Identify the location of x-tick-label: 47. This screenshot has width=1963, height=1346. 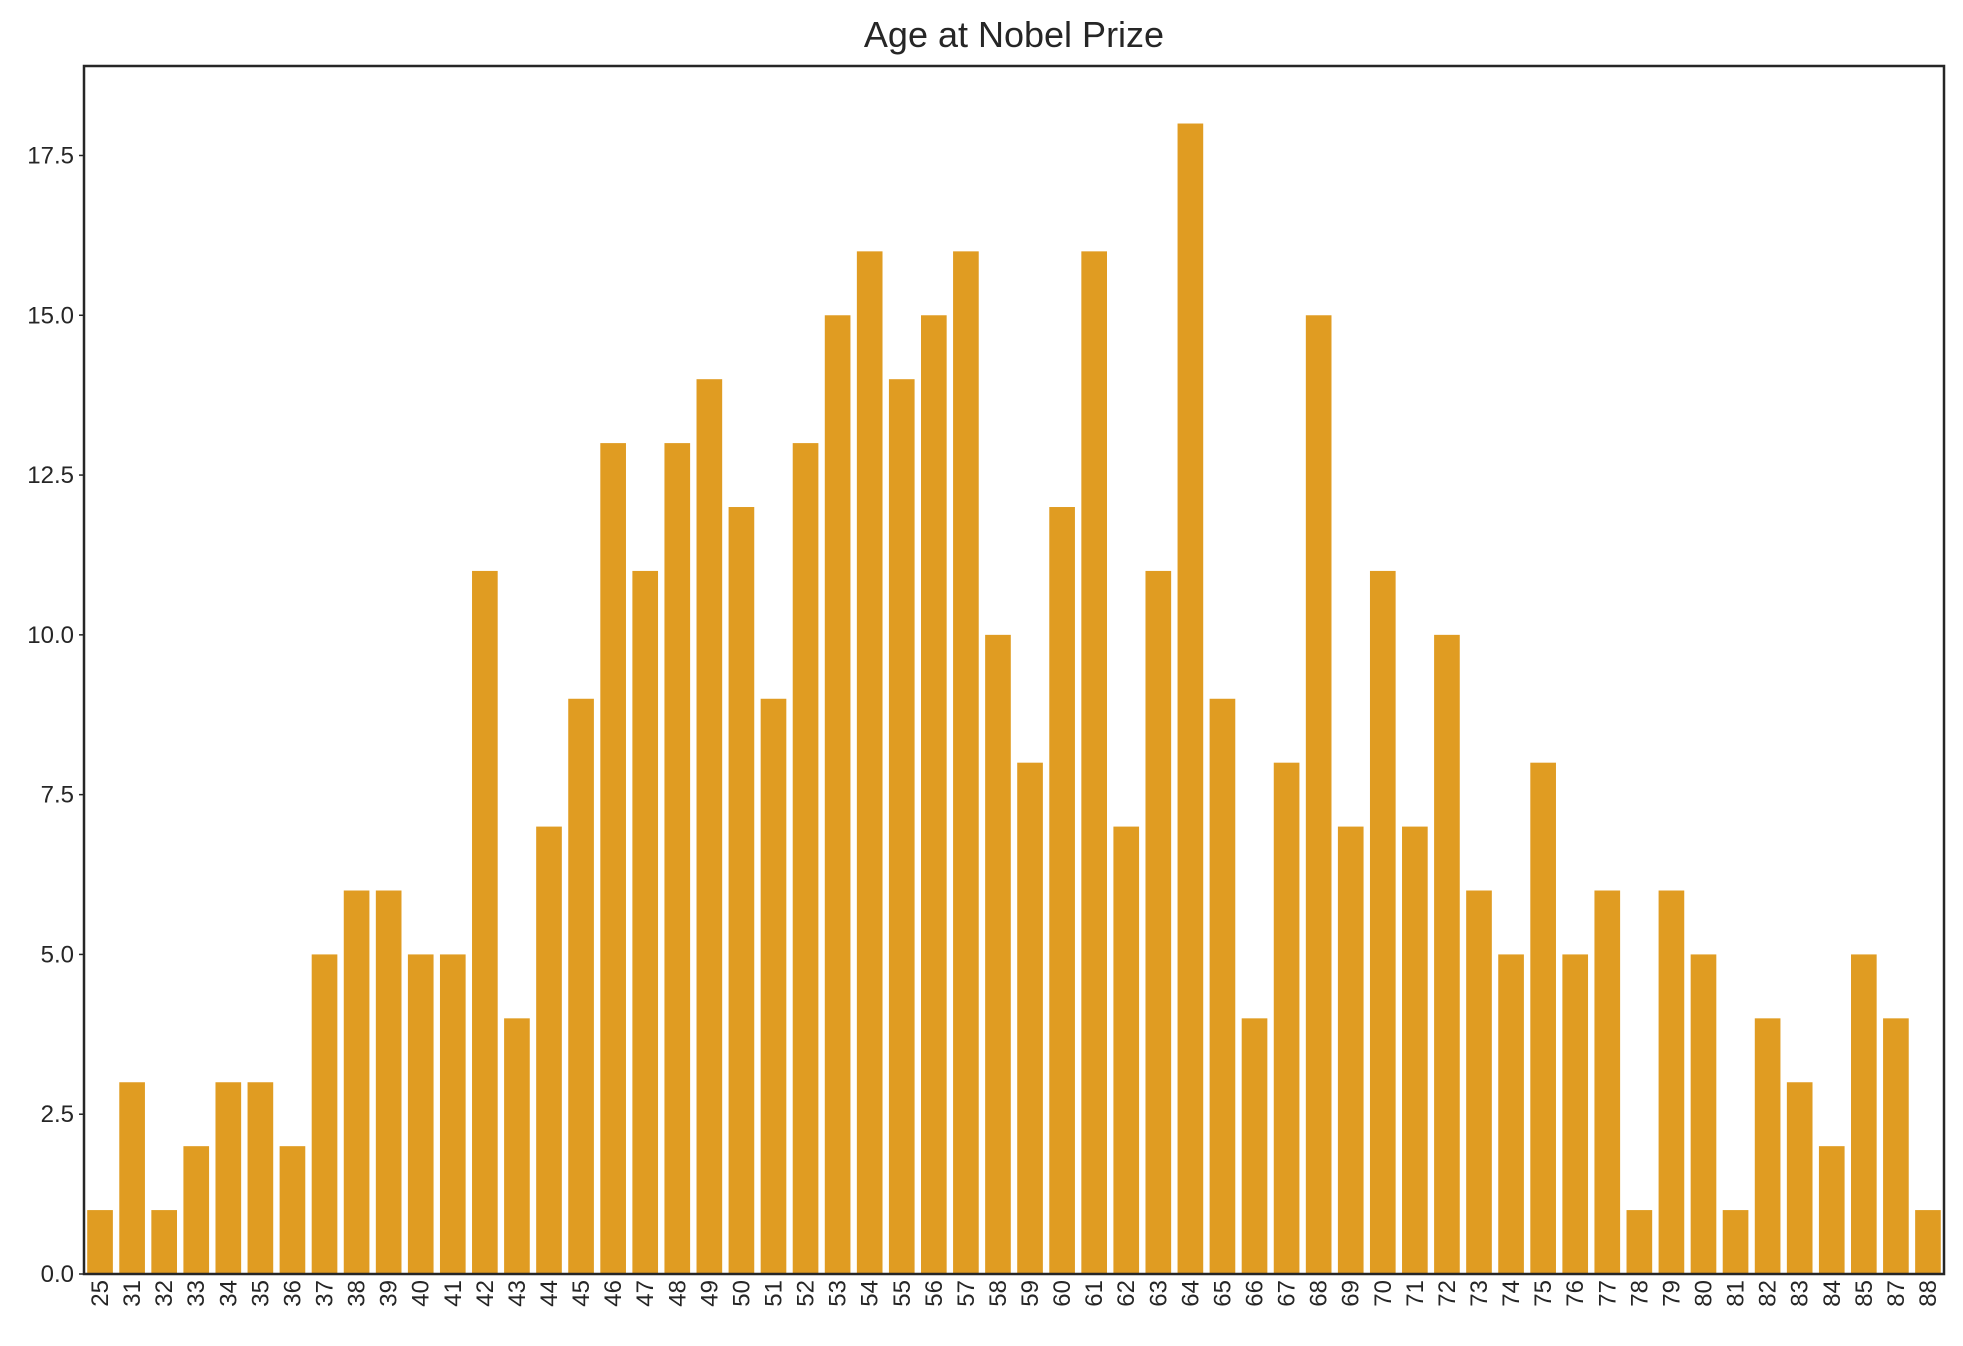
(645, 1293).